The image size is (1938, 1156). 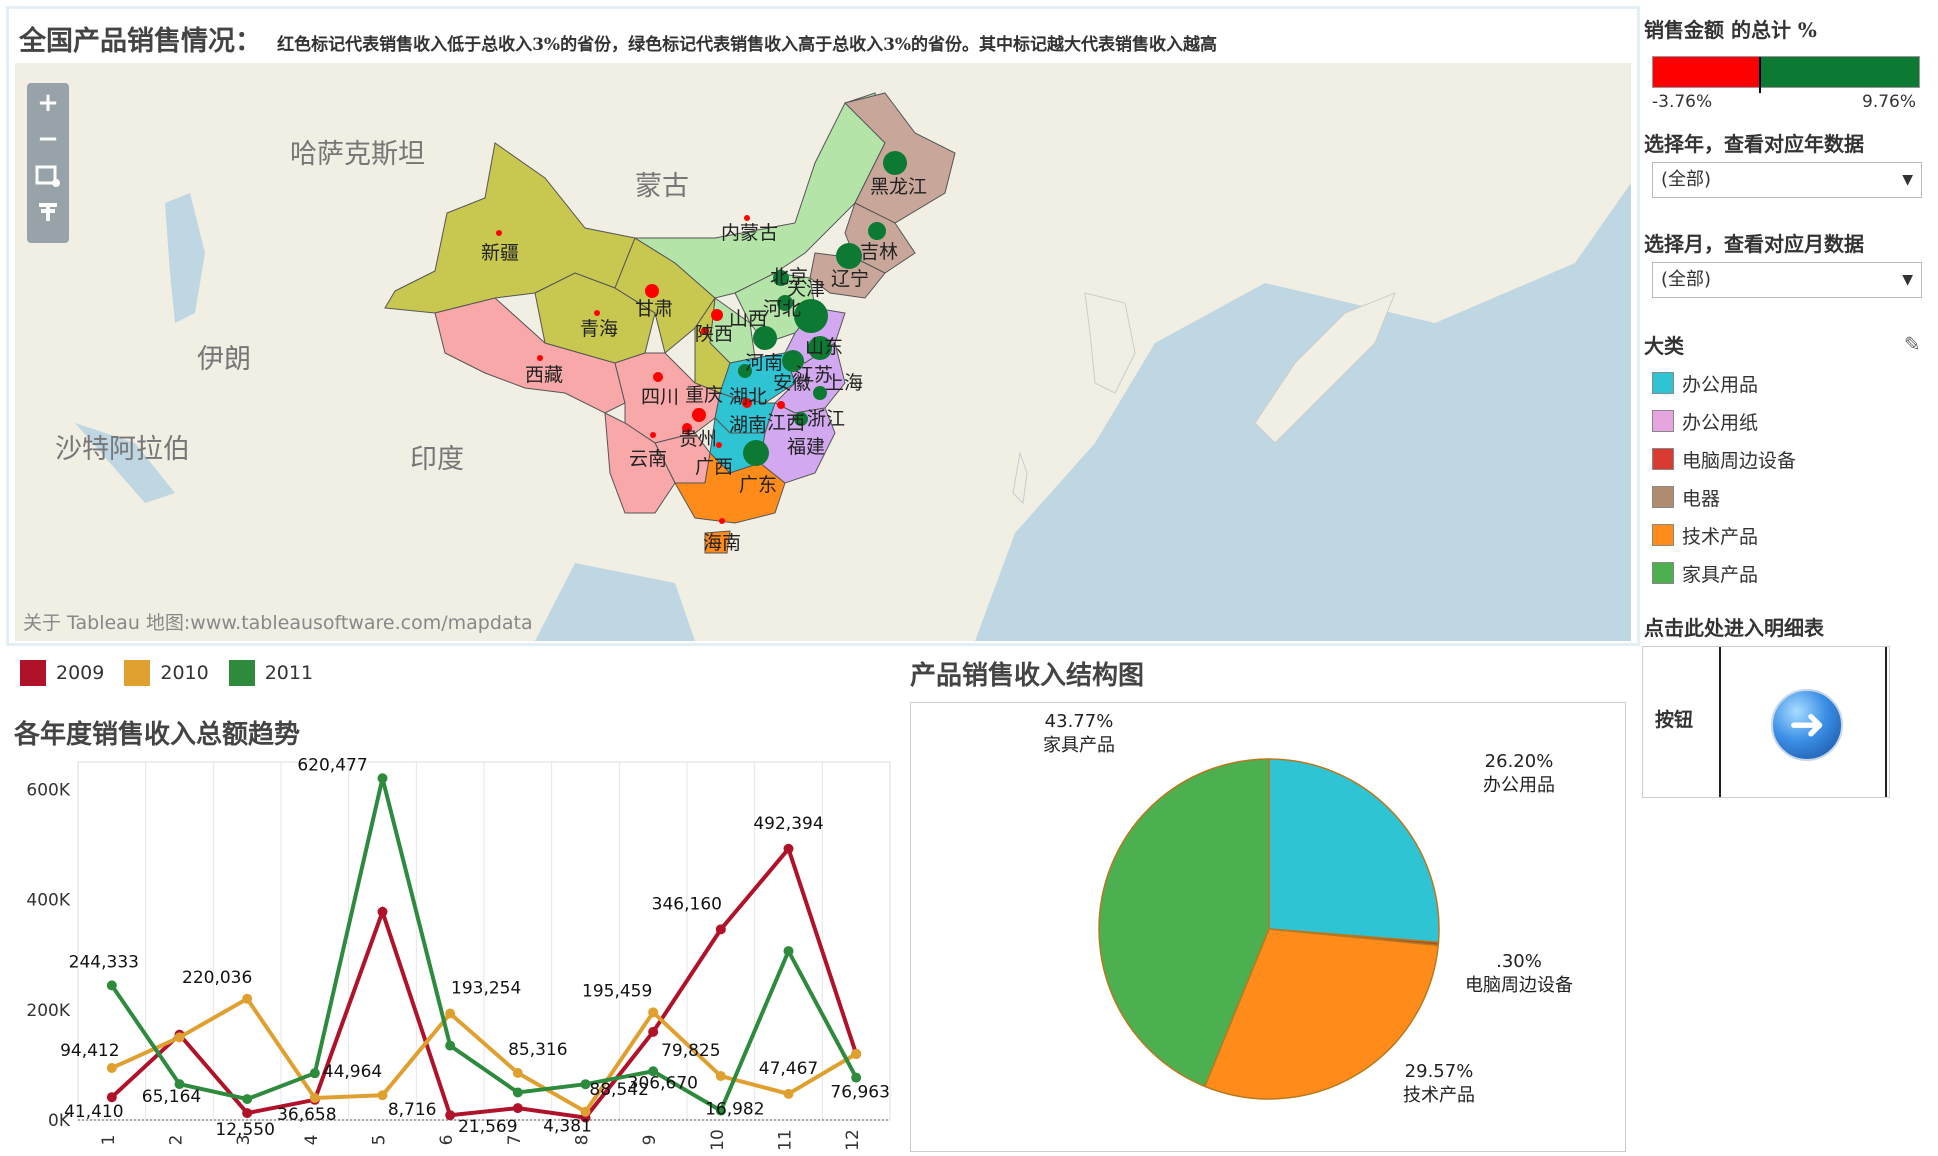 What do you see at coordinates (1705, 421) in the screenshot?
I see `category-legend-item: 办公用纸` at bounding box center [1705, 421].